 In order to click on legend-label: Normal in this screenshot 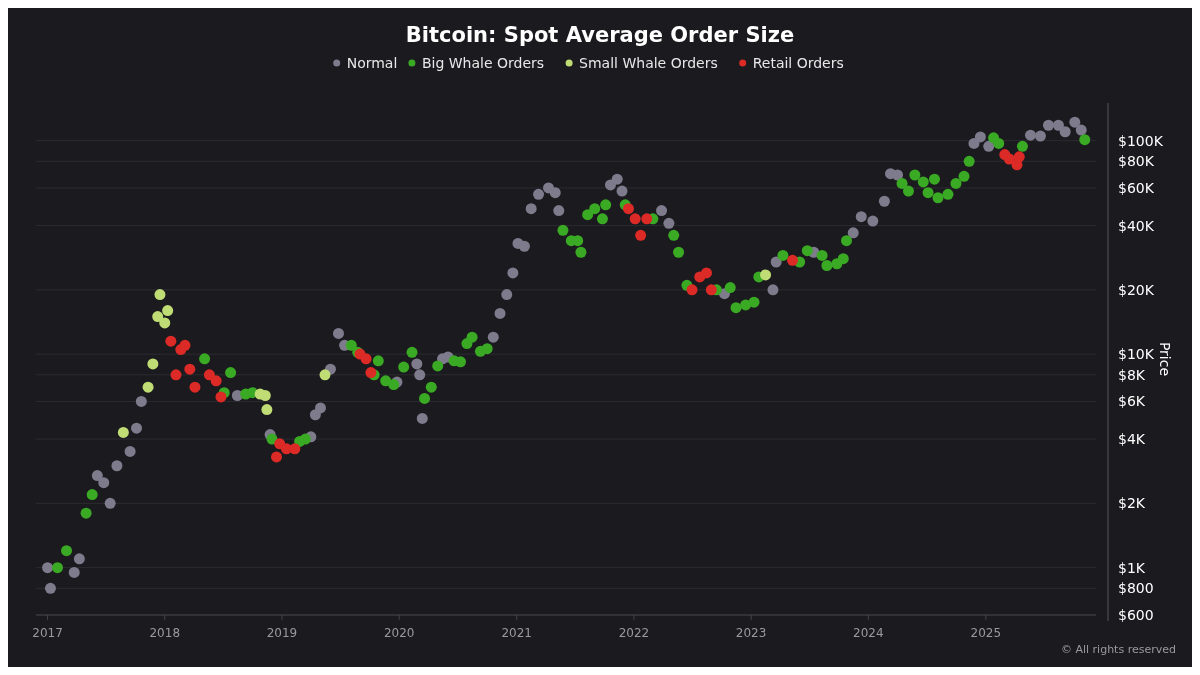, I will do `click(372, 63)`.